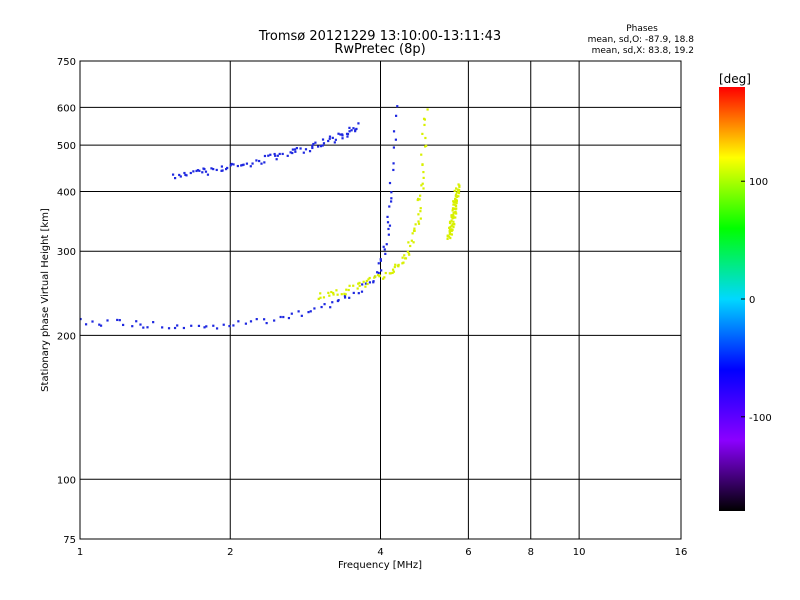  I want to click on y-tick-label: 500, so click(66, 146).